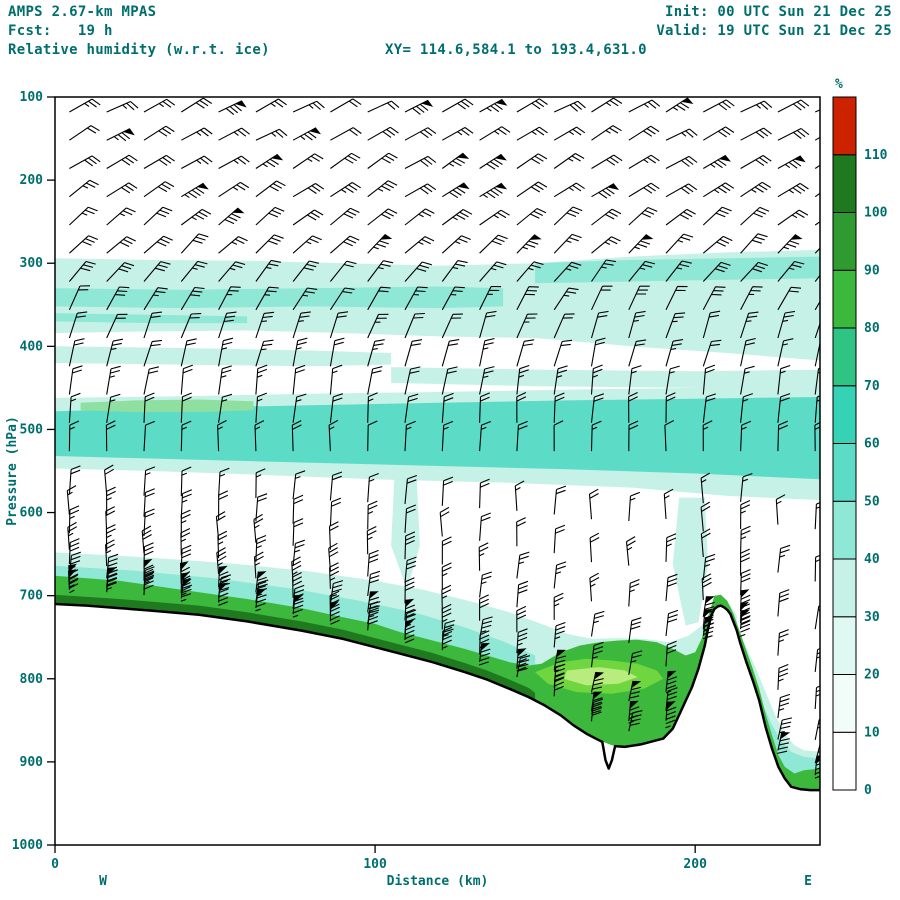 The width and height of the screenshot is (900, 900). Describe the element at coordinates (32, 429) in the screenshot. I see `y-tick-label: 500` at that location.